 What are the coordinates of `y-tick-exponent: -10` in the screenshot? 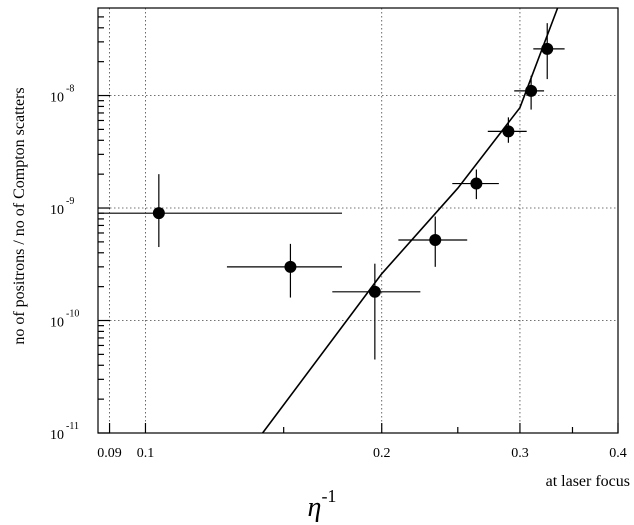 It's located at (72, 314).